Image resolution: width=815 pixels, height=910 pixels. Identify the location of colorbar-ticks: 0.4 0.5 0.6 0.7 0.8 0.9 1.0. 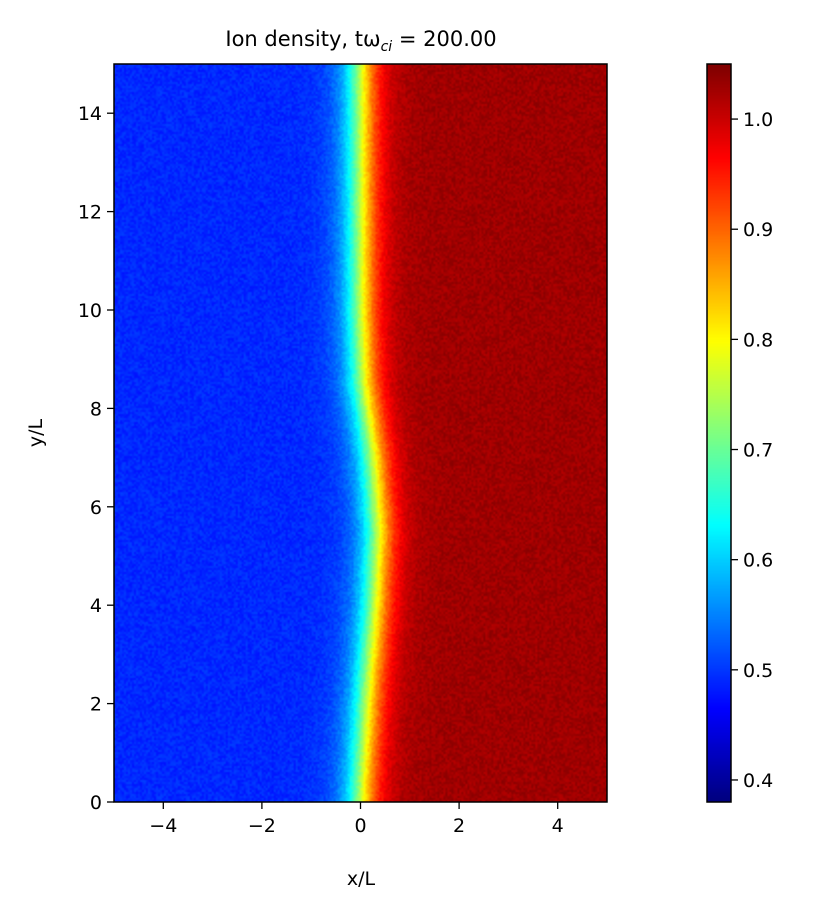
(752, 450).